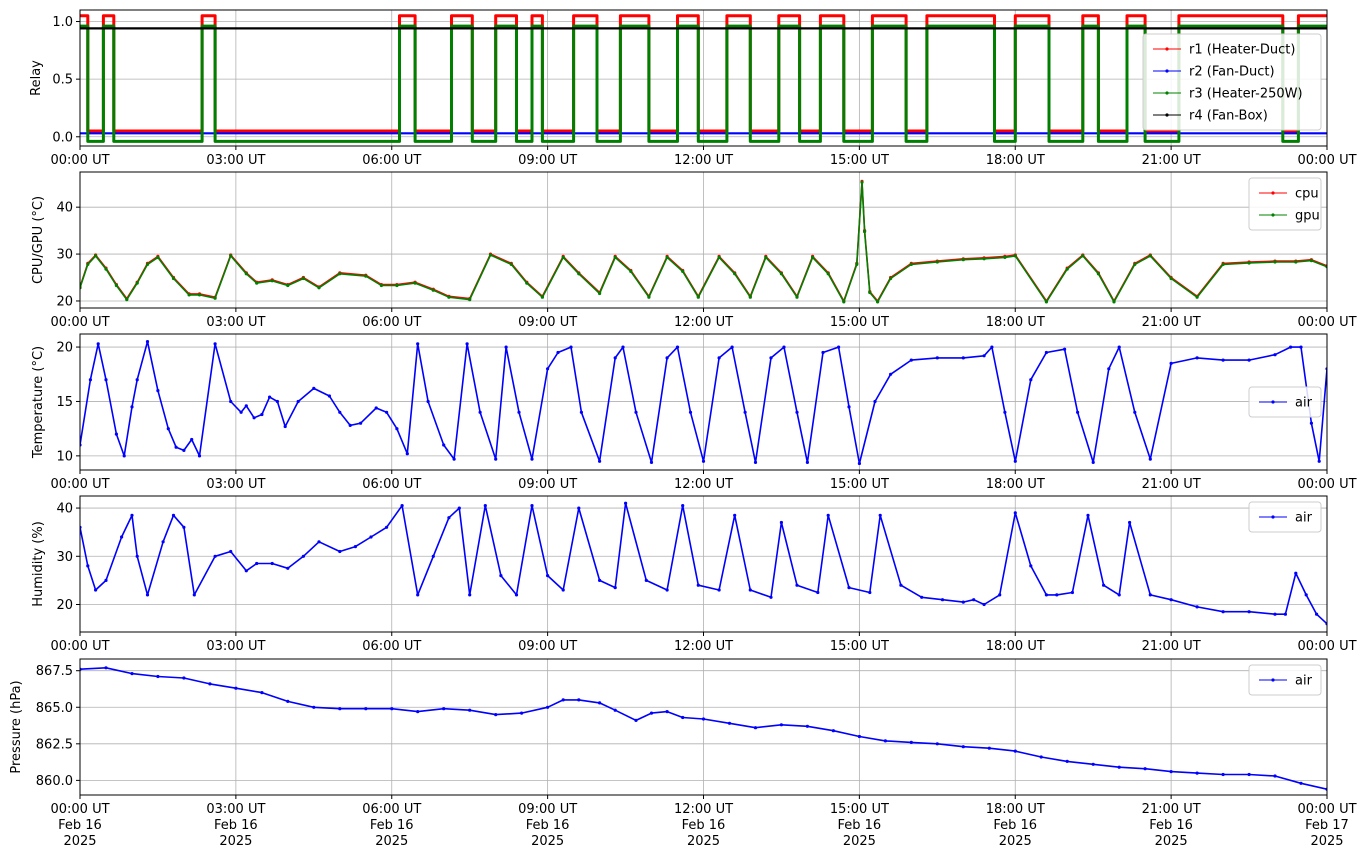  Describe the element at coordinates (703, 809) in the screenshot. I see `x-tick-label: 12:00 UT` at that location.